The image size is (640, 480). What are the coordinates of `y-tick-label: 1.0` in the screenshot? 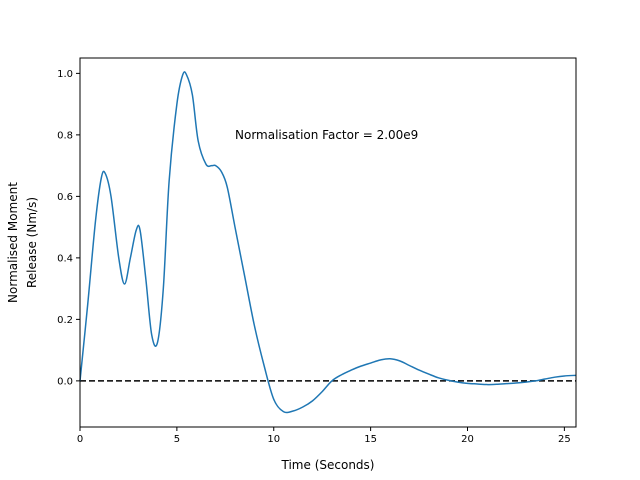 It's located at (65, 74).